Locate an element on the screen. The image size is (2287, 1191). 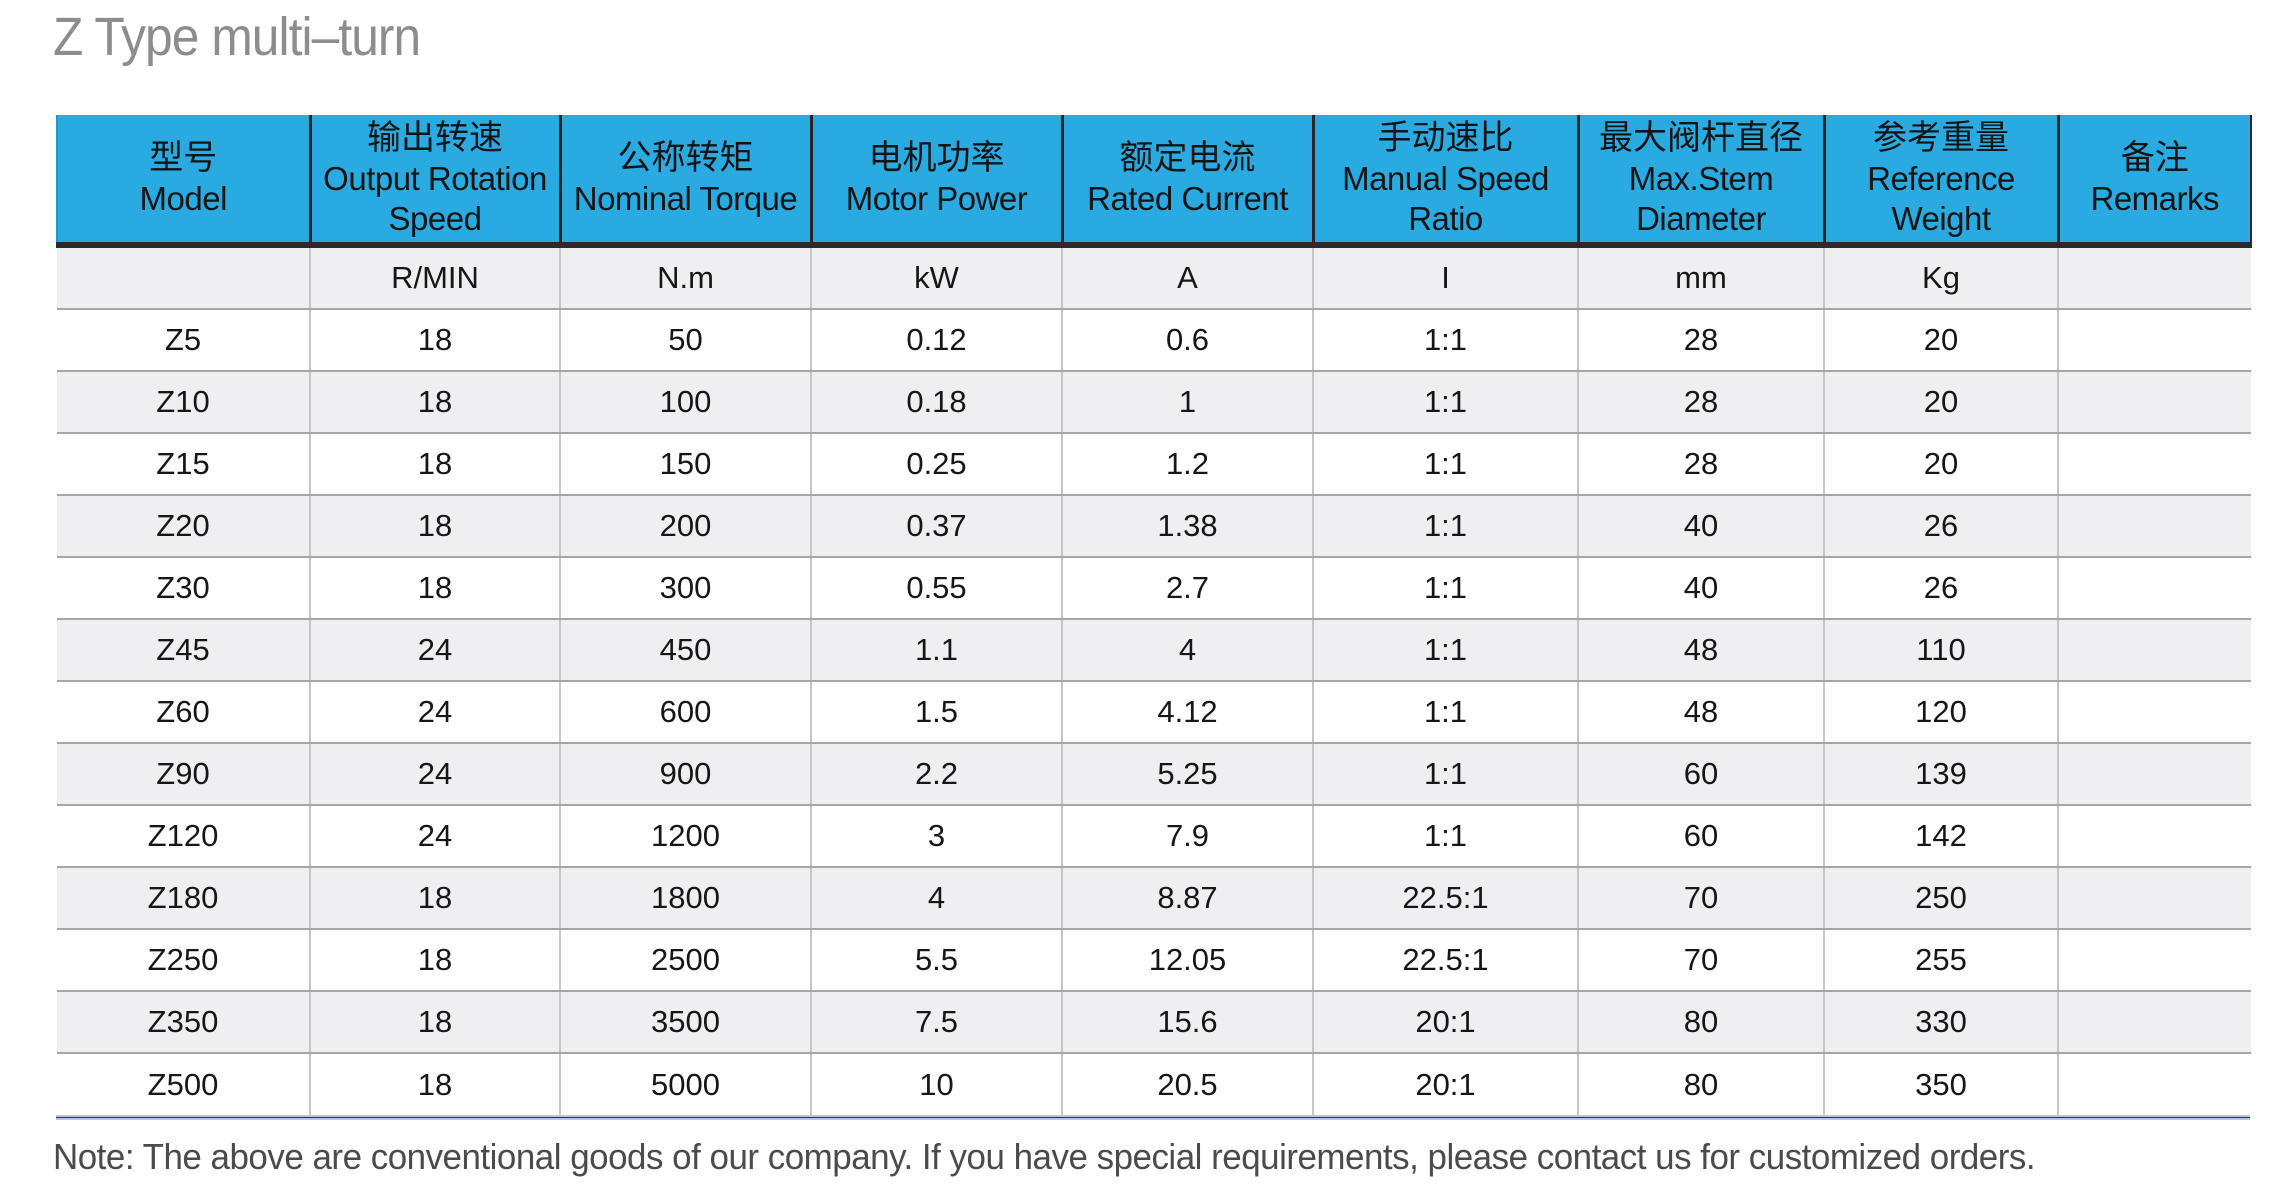
value-cell: 5000 is located at coordinates (685, 1084).